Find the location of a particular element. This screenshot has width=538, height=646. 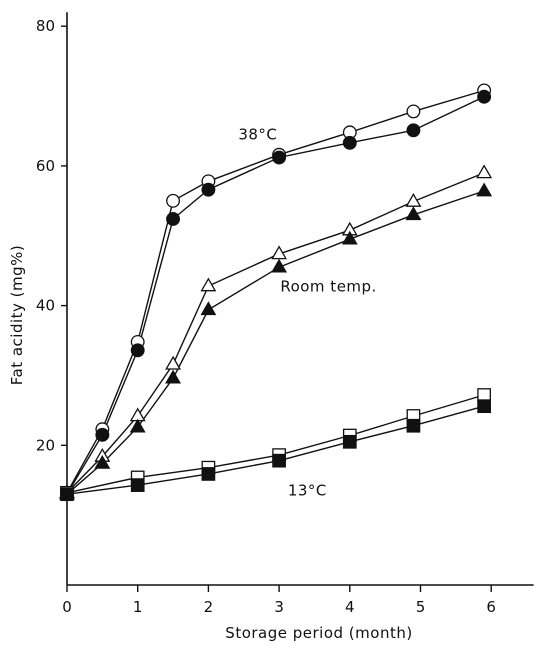

y-tick-label: 20 is located at coordinates (45, 445).